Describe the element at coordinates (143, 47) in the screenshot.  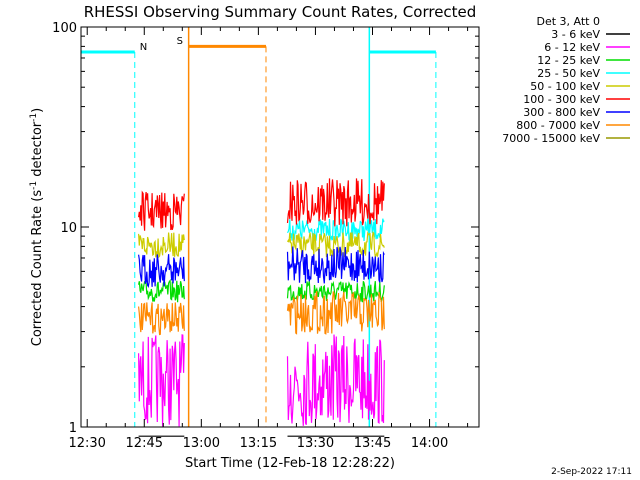
I see `flag-label: N` at that location.